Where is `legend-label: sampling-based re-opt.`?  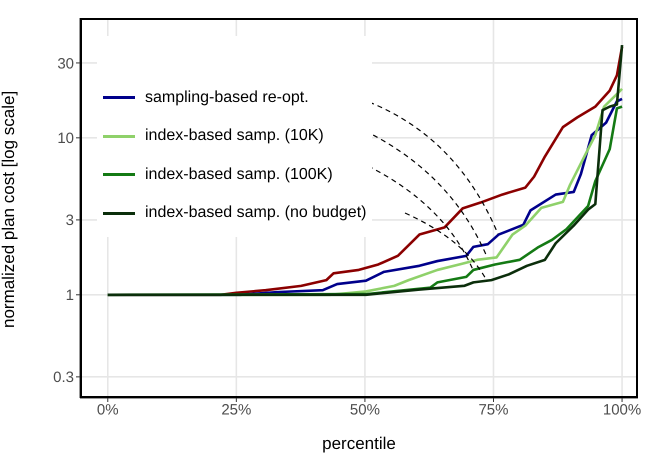 legend-label: sampling-based re-opt. is located at coordinates (227, 97).